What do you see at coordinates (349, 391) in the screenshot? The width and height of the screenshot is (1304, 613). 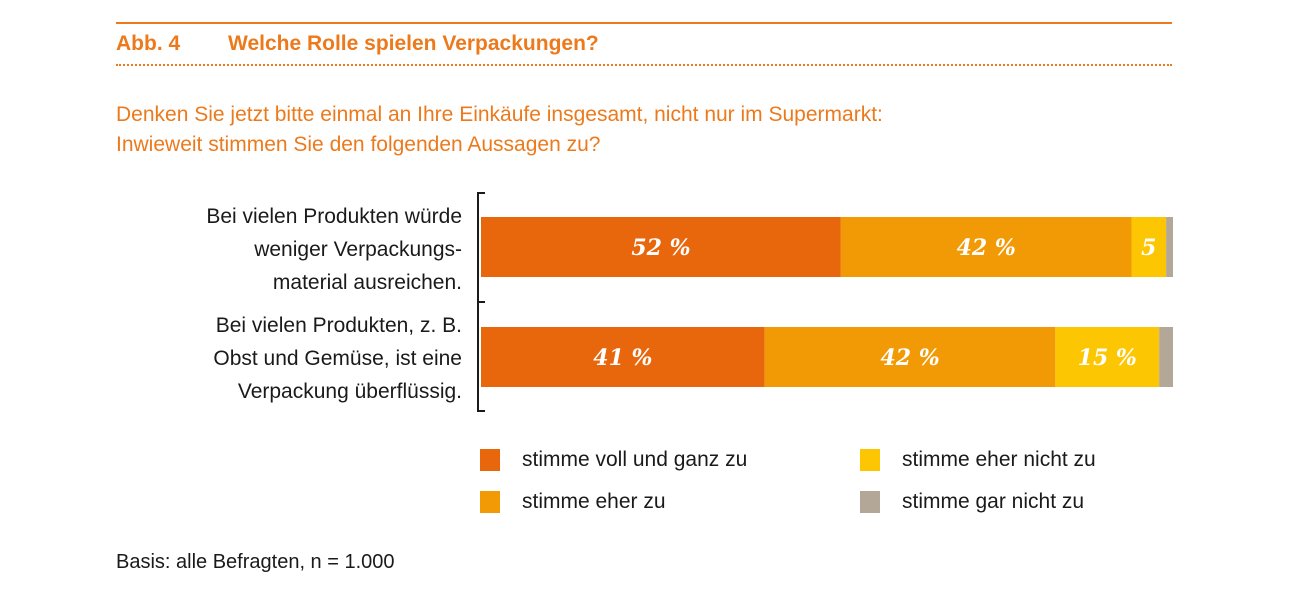 I see `category-label-line: Verpackung überflüssig.` at bounding box center [349, 391].